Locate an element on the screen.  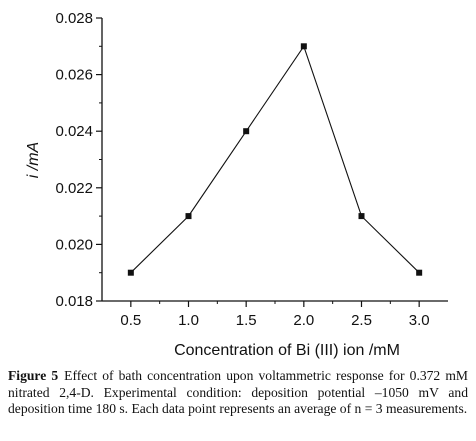
y-tick-label: 0.028 is located at coordinates (74, 18).